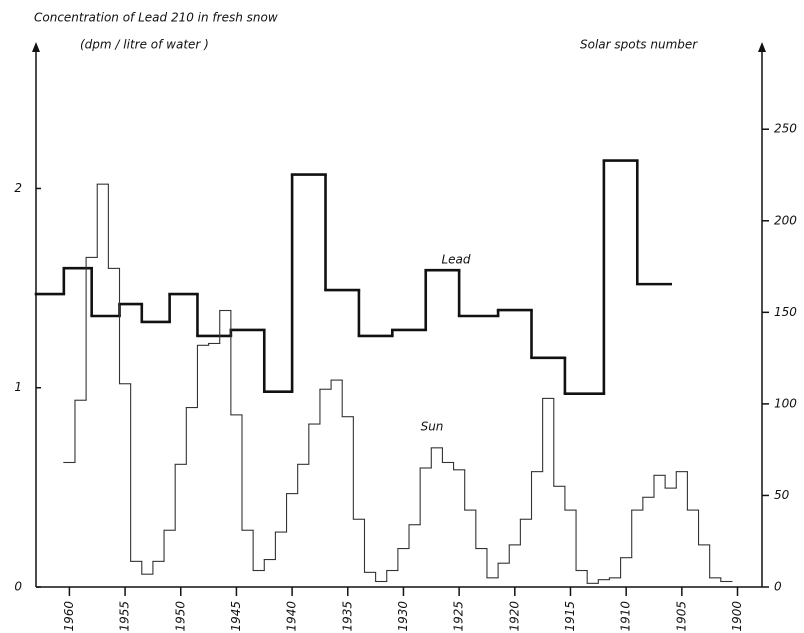  I want to click on x-tick-label: 1915, so click(570, 616).